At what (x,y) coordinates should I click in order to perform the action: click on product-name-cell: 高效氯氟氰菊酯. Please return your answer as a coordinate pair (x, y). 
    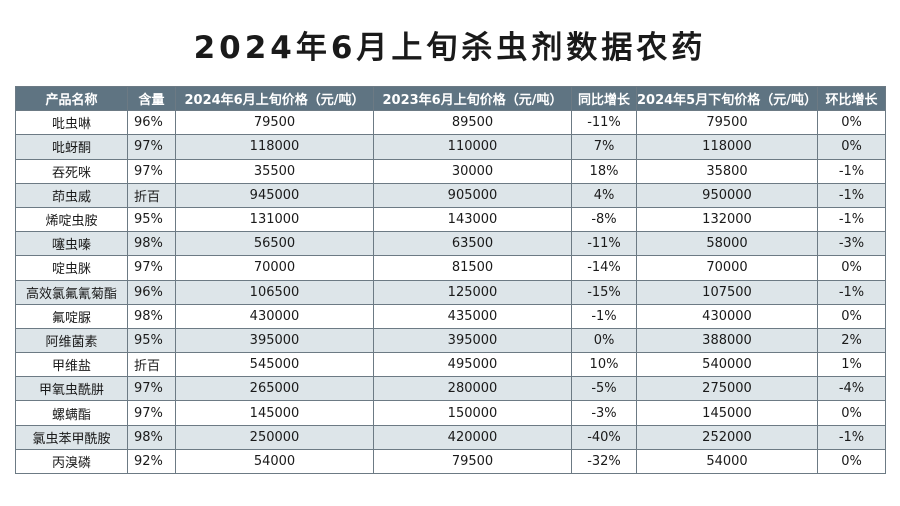
    Looking at the image, I should click on (71, 292).